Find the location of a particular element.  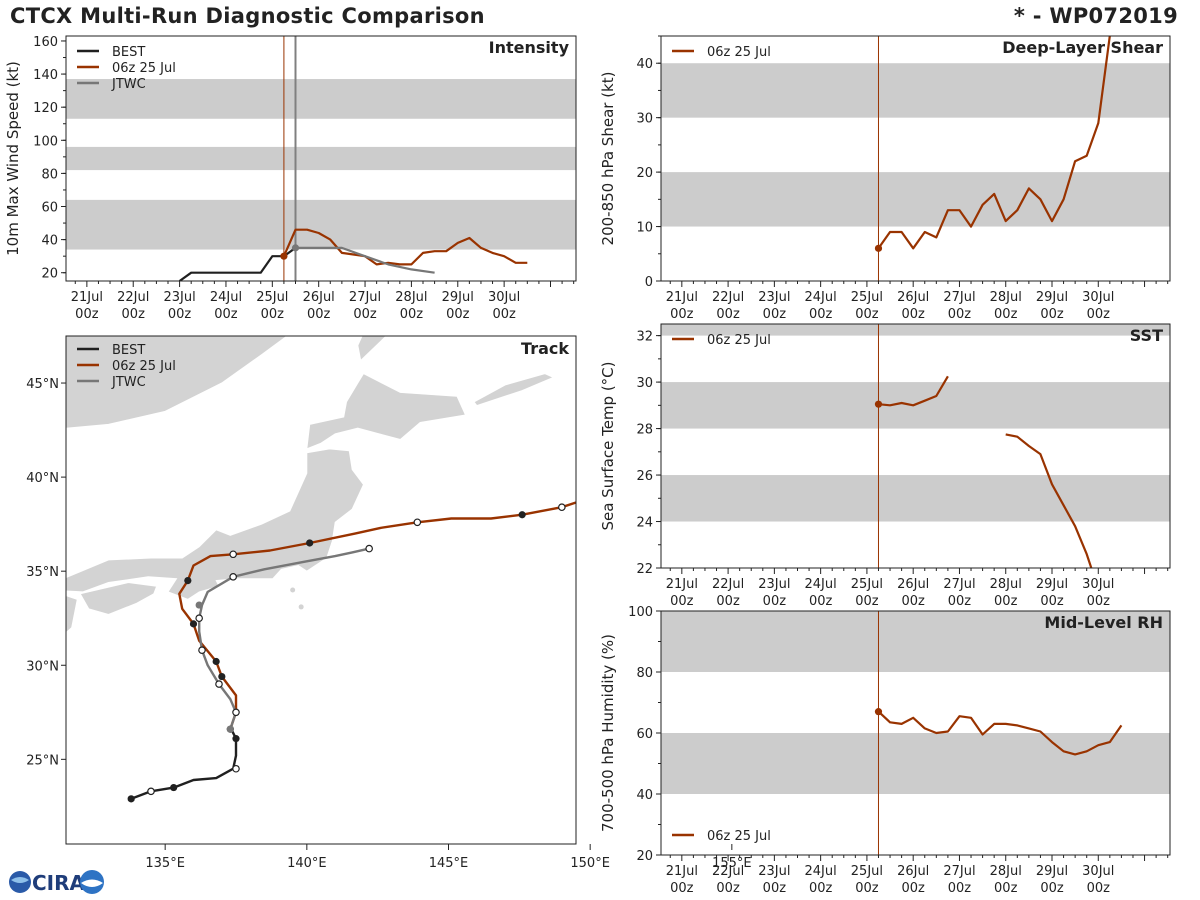

rh-band is located at coordinates (915, 763).